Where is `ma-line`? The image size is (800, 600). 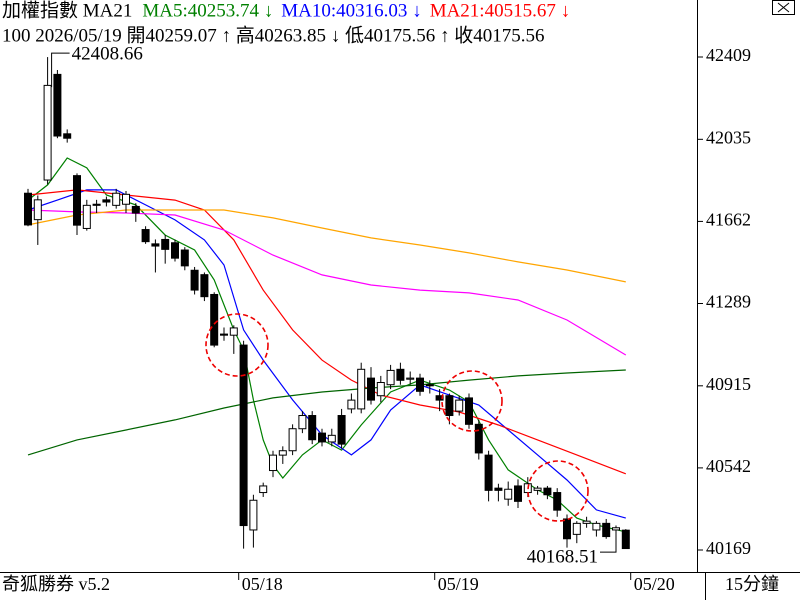 ma-line is located at coordinates (326, 412).